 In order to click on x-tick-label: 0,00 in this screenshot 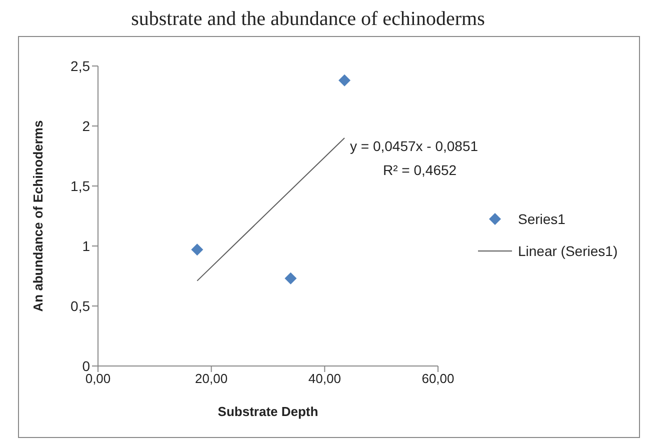, I will do `click(98, 378)`.